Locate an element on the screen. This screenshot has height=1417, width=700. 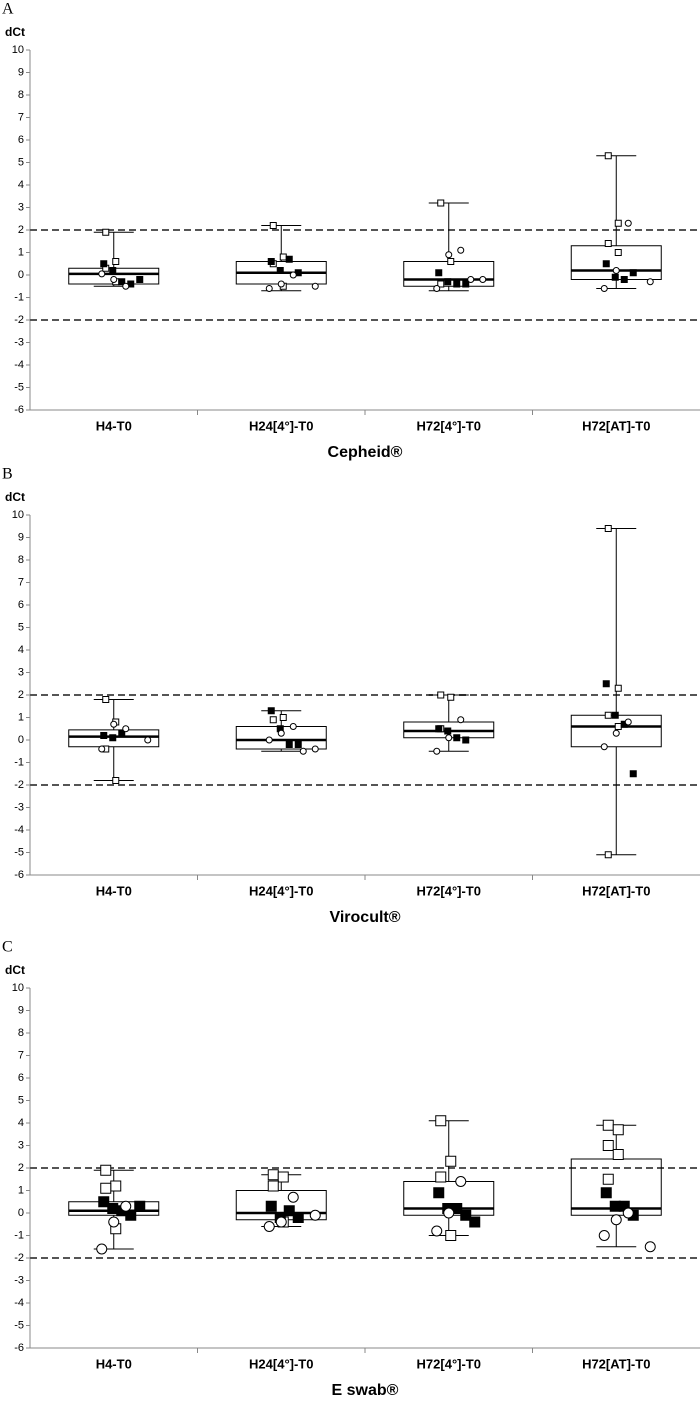
x-tick-label: H72[4°]-T0 is located at coordinates (449, 1363).